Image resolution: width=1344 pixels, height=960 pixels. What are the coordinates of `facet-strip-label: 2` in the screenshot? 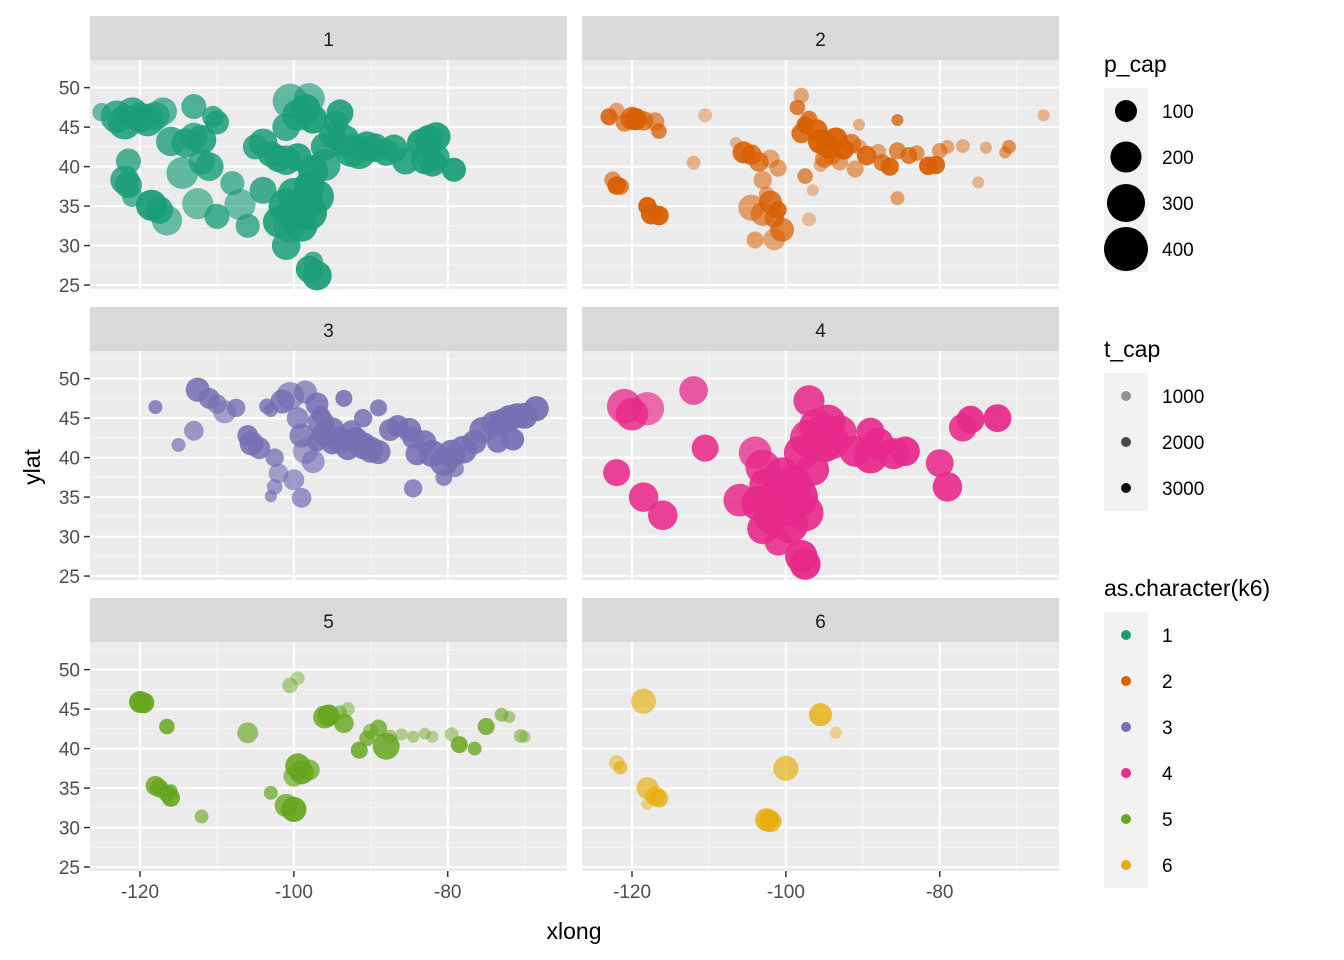 It's located at (820, 40).